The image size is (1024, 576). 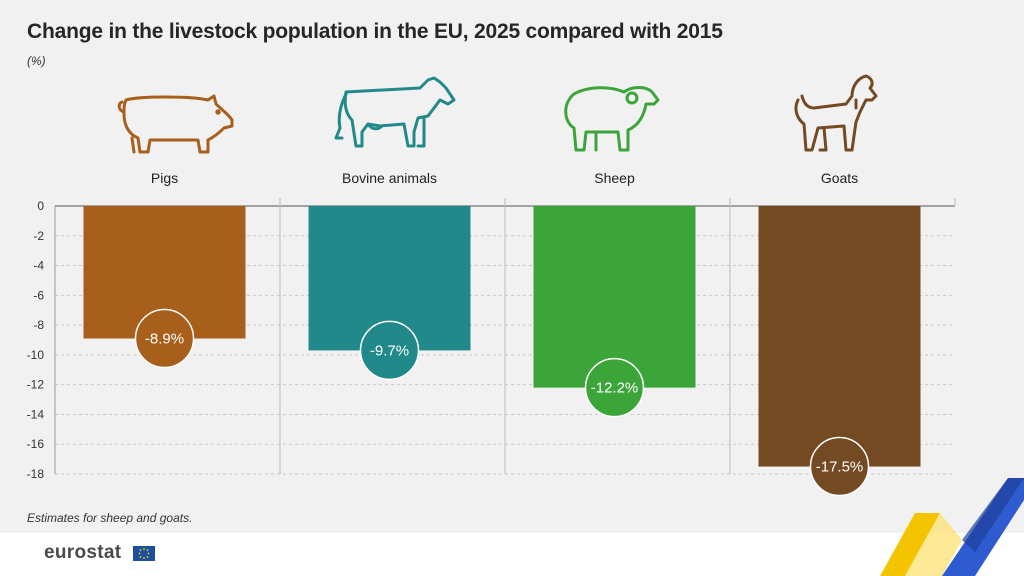 What do you see at coordinates (110, 518) in the screenshot?
I see `footnote: Estimates for sheep and goats.` at bounding box center [110, 518].